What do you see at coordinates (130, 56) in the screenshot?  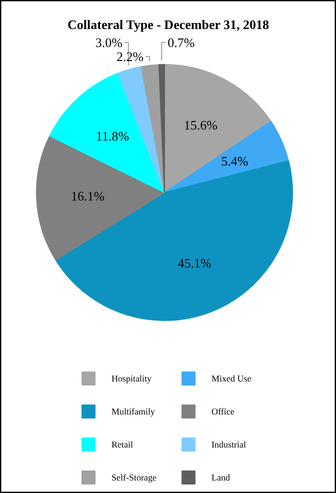 I see `data-label: 2.2%` at bounding box center [130, 56].